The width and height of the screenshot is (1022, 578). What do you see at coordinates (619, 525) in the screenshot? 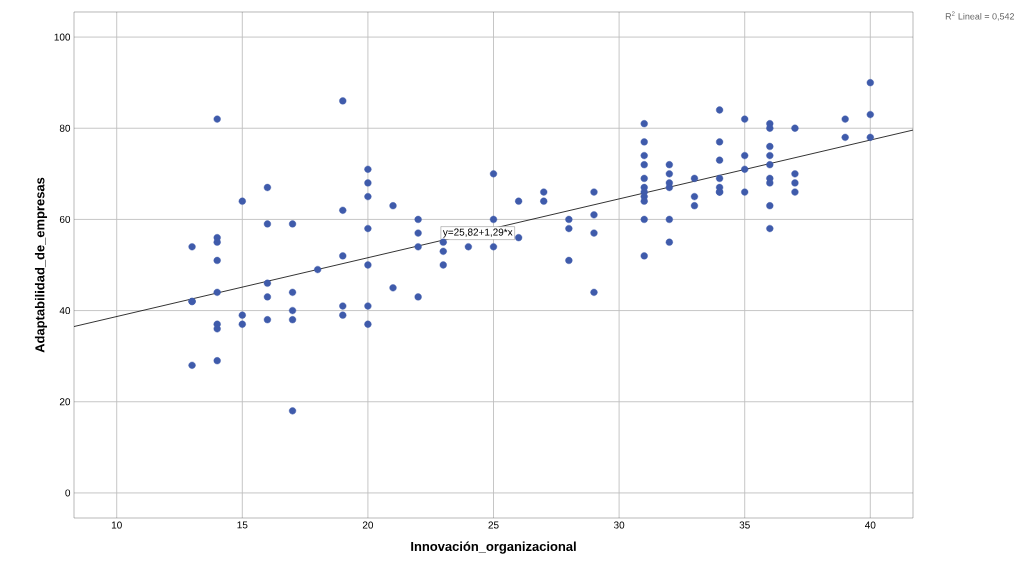
I see `x-tick-label: 30` at bounding box center [619, 525].